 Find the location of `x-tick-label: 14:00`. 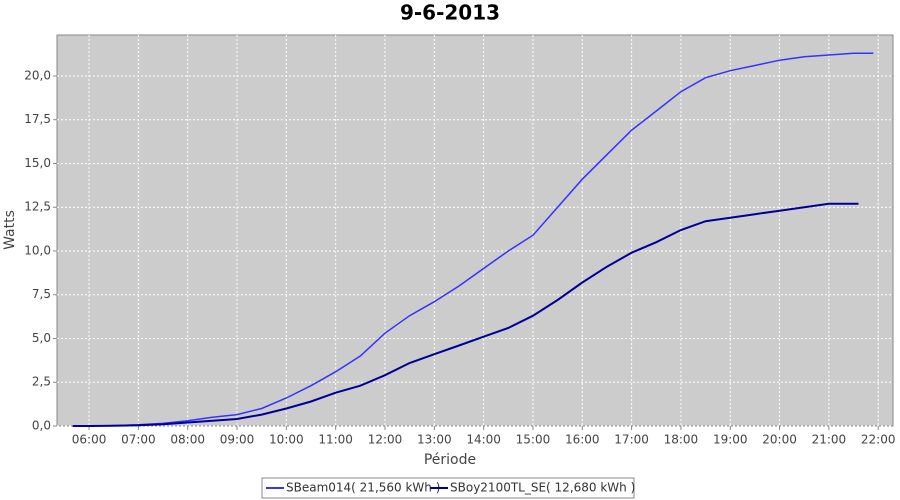

x-tick-label: 14:00 is located at coordinates (483, 440).